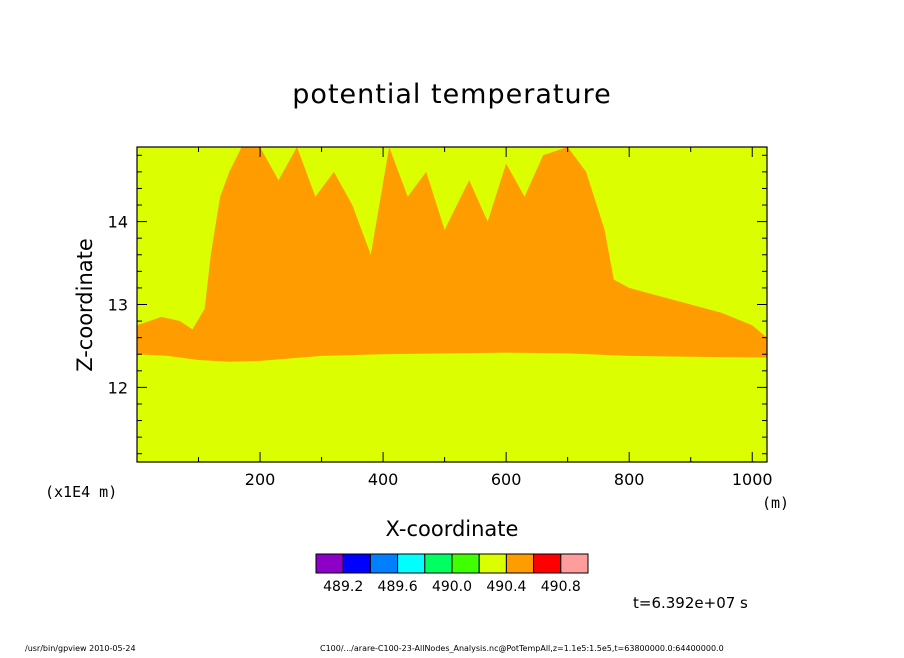  Describe the element at coordinates (506, 479) in the screenshot. I see `x-tick-label: 600` at that location.